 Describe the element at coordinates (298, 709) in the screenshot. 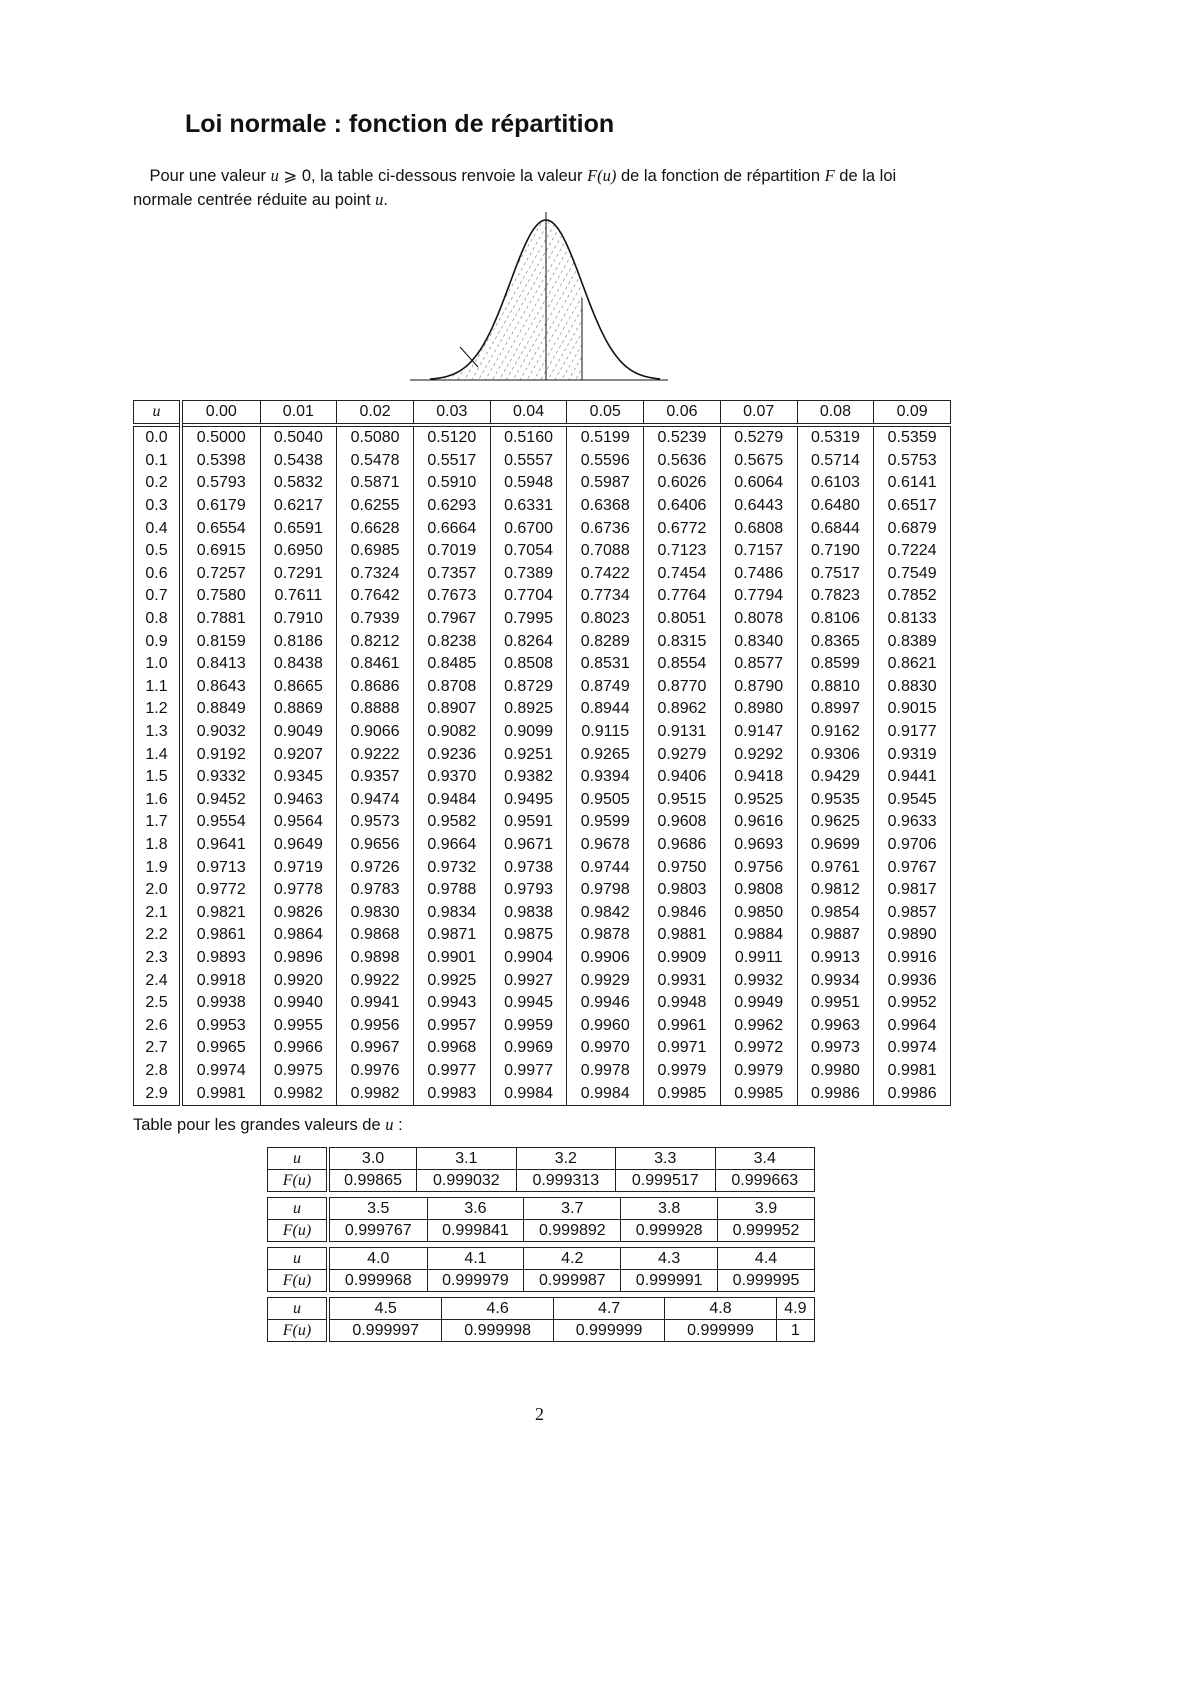

I see `value-cell: 0.8869` at that location.